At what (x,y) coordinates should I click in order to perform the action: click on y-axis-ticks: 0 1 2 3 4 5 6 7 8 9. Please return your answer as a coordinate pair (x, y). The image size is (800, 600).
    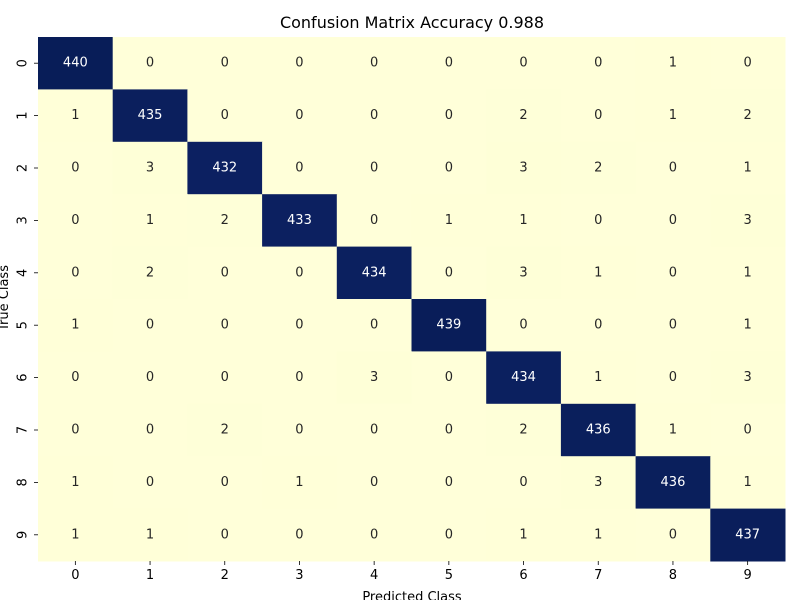
    Looking at the image, I should click on (27, 299).